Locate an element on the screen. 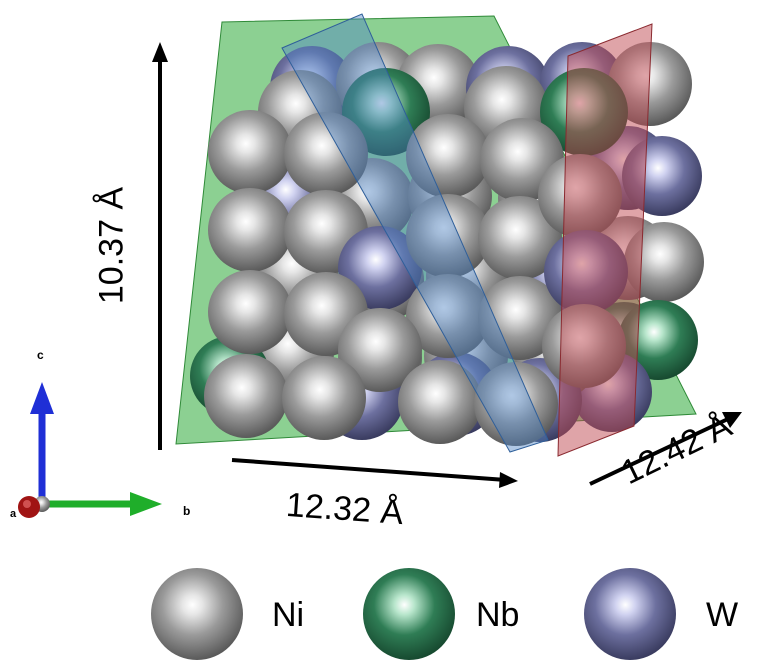  depth-arrowhead is located at coordinates (732, 420).